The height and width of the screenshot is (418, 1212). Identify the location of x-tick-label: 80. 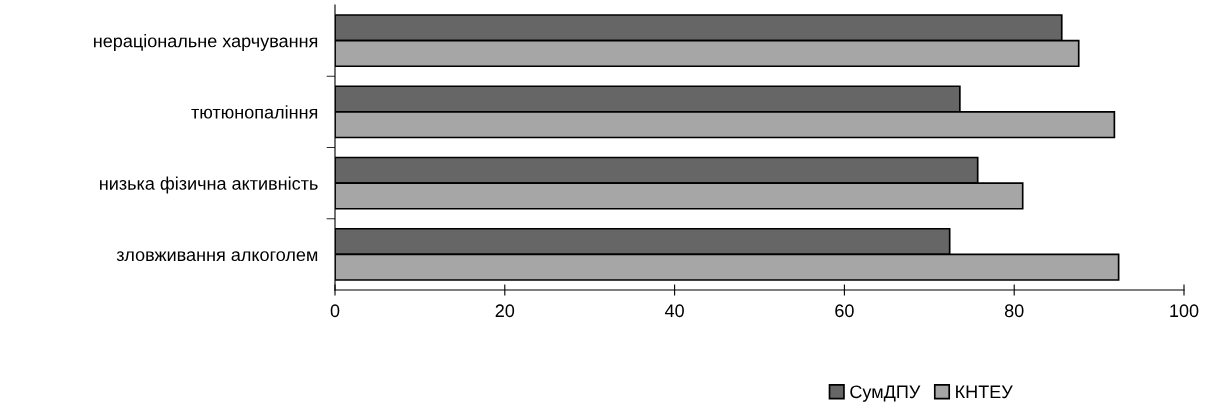
(1014, 311).